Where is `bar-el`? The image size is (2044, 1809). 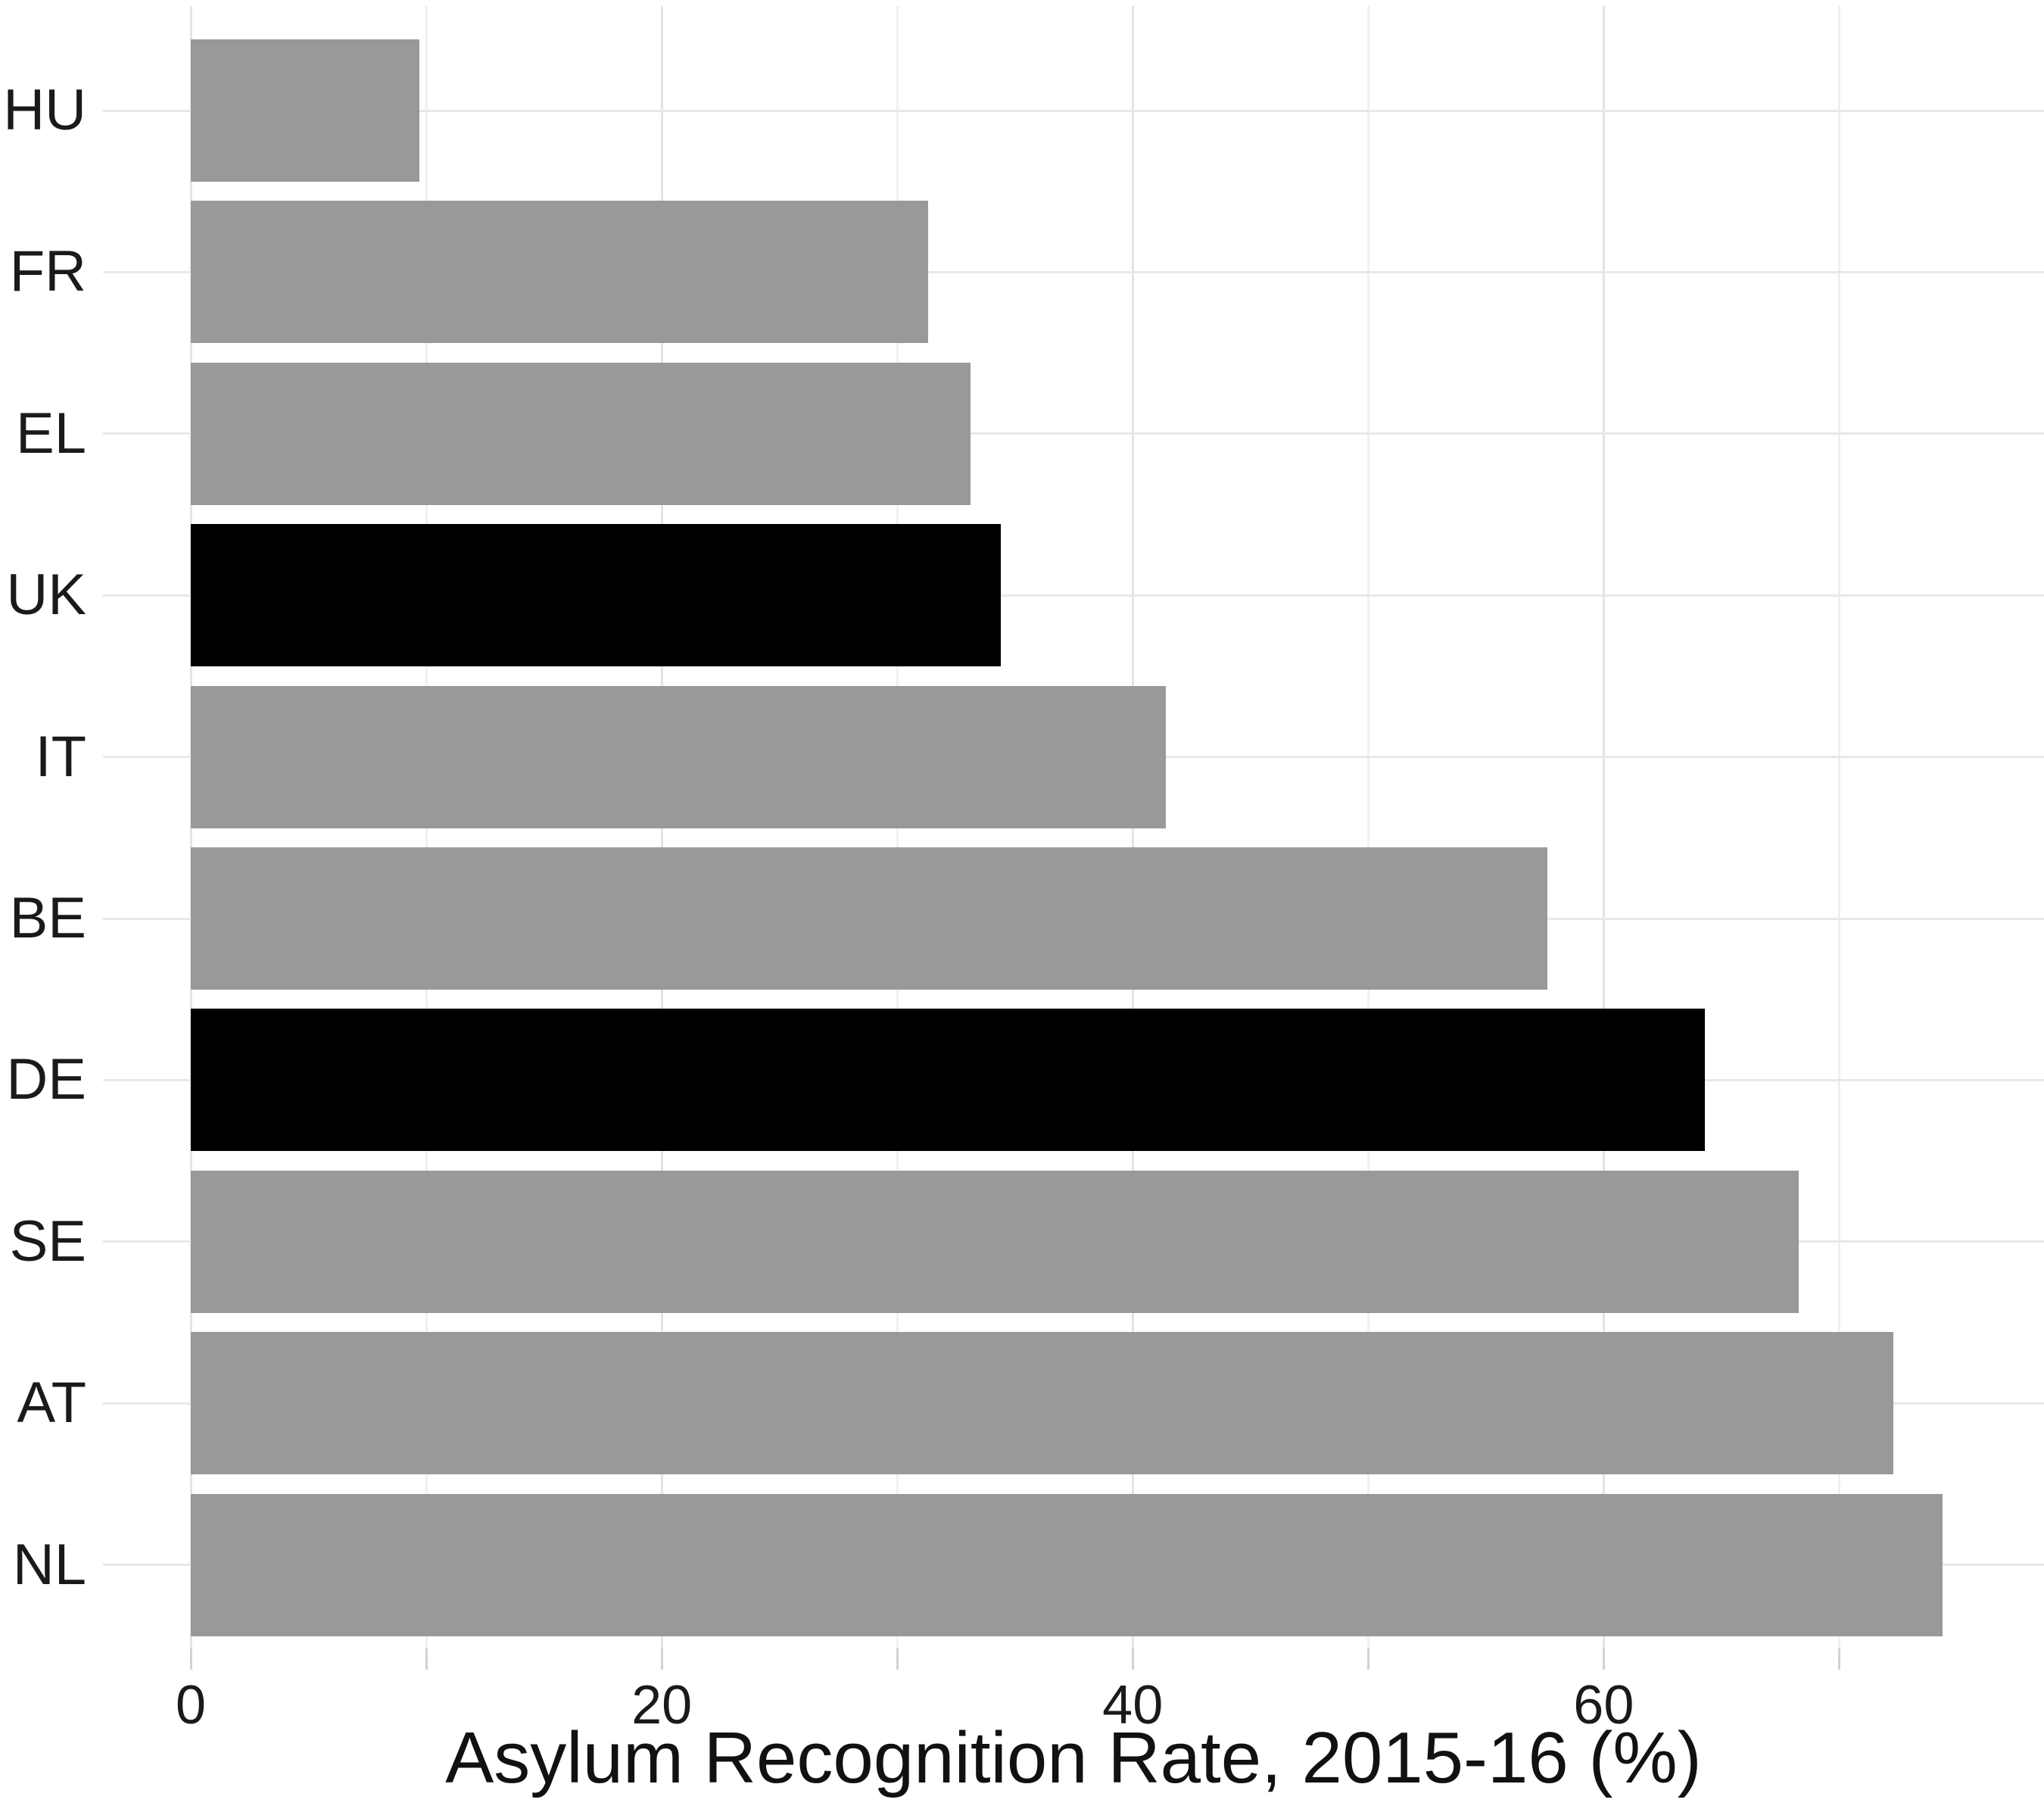 bar-el is located at coordinates (581, 433).